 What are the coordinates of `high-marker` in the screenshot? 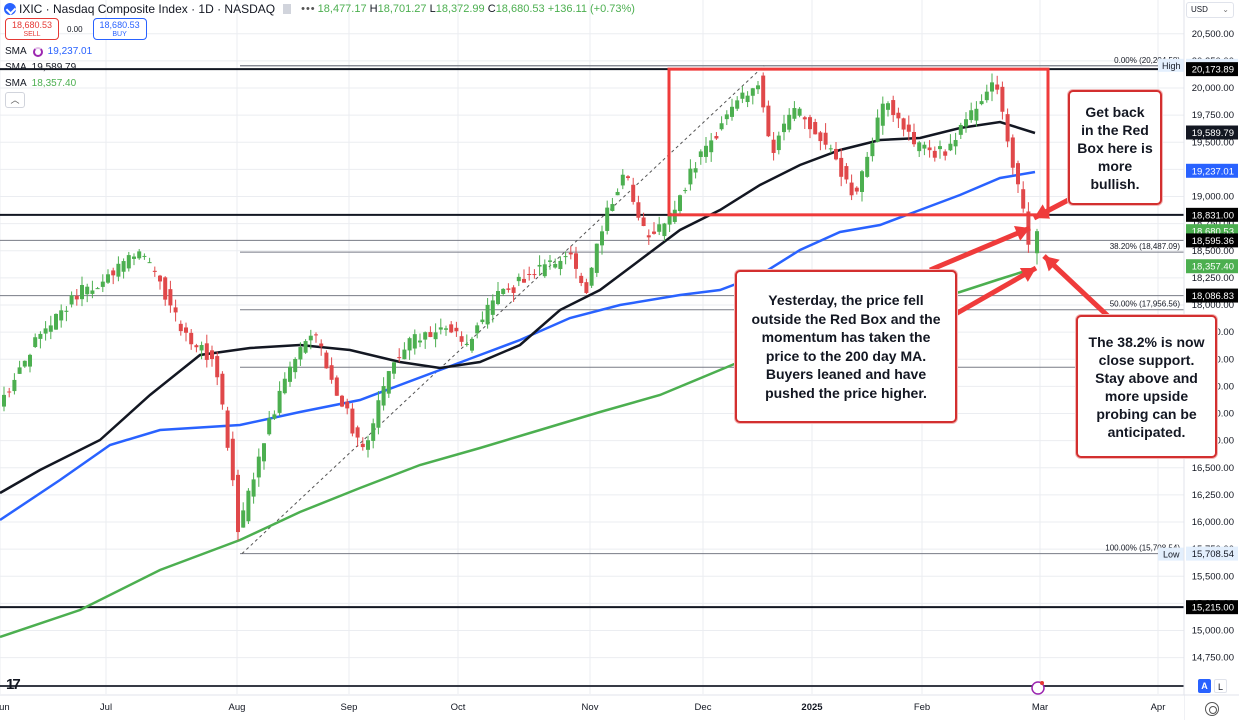 It's located at (1172, 65).